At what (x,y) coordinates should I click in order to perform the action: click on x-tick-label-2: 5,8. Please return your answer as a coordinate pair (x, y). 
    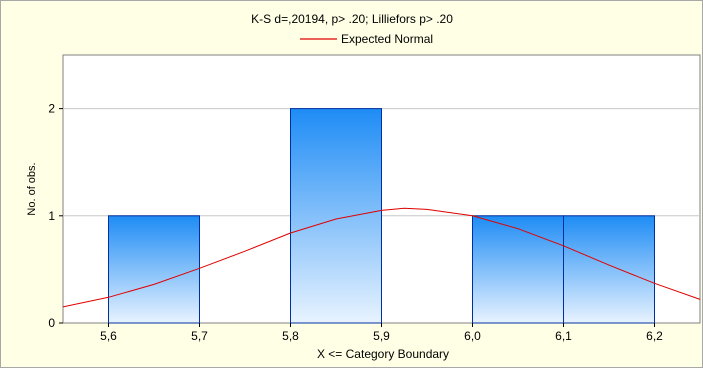
    Looking at the image, I should click on (290, 336).